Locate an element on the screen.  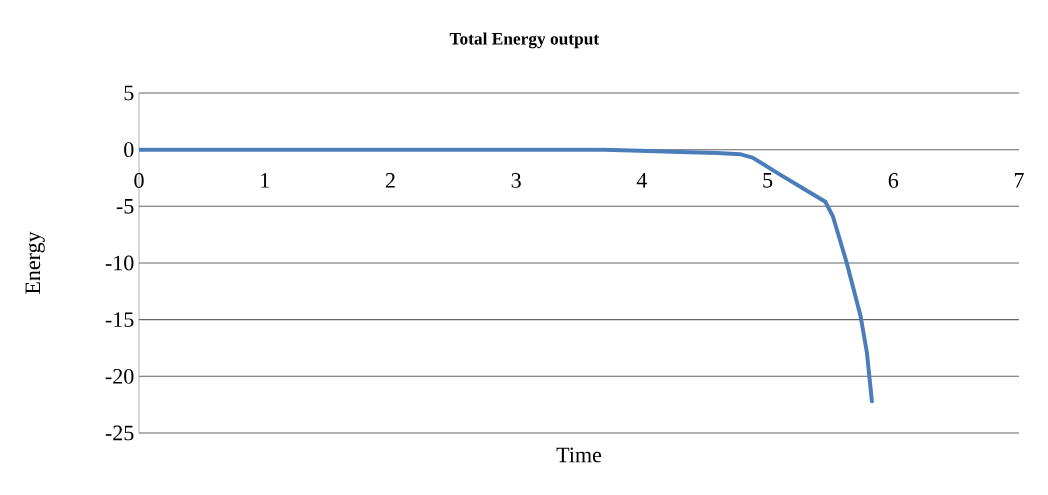
x-tick-label: 2 is located at coordinates (390, 180).